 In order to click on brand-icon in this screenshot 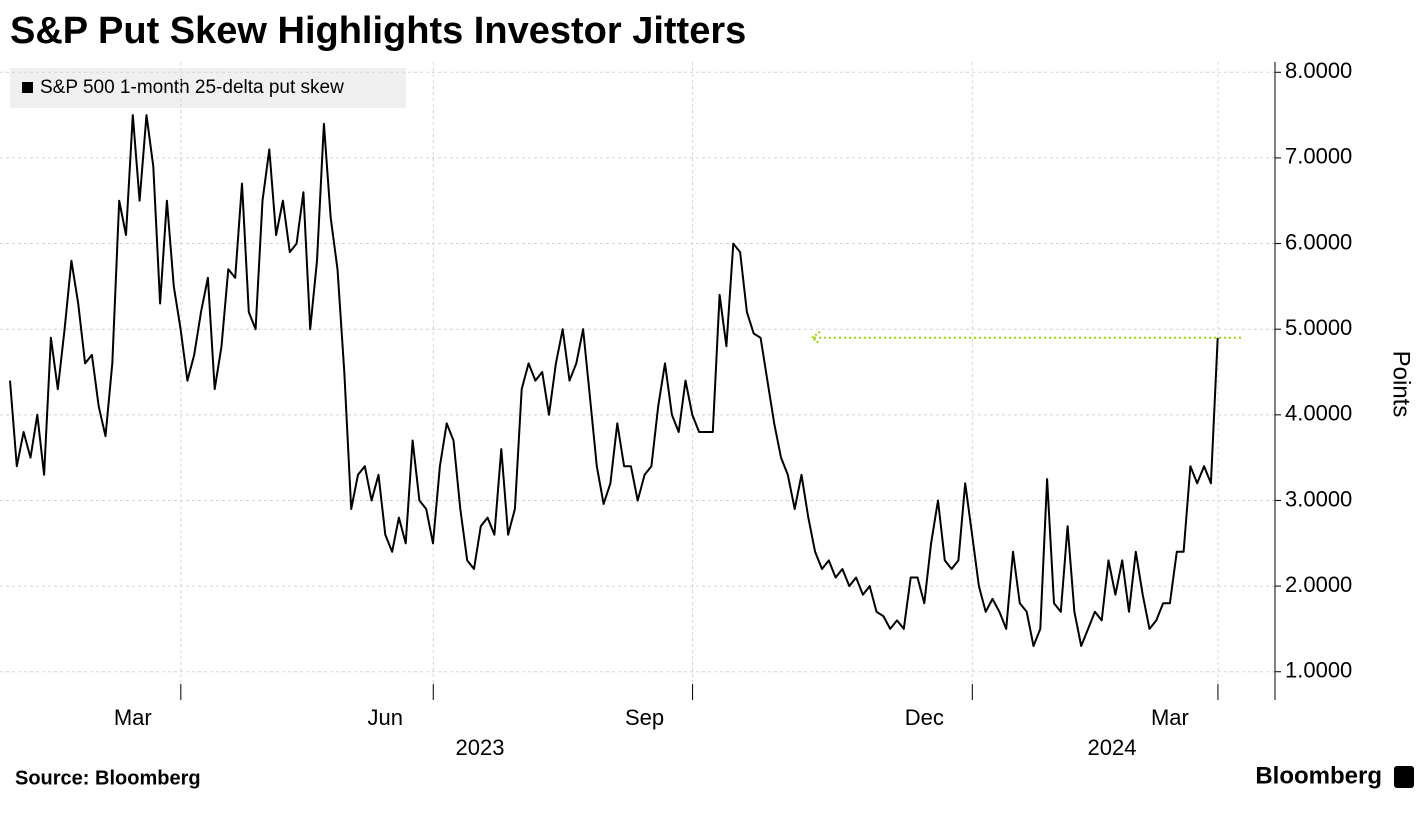, I will do `click(1404, 777)`.